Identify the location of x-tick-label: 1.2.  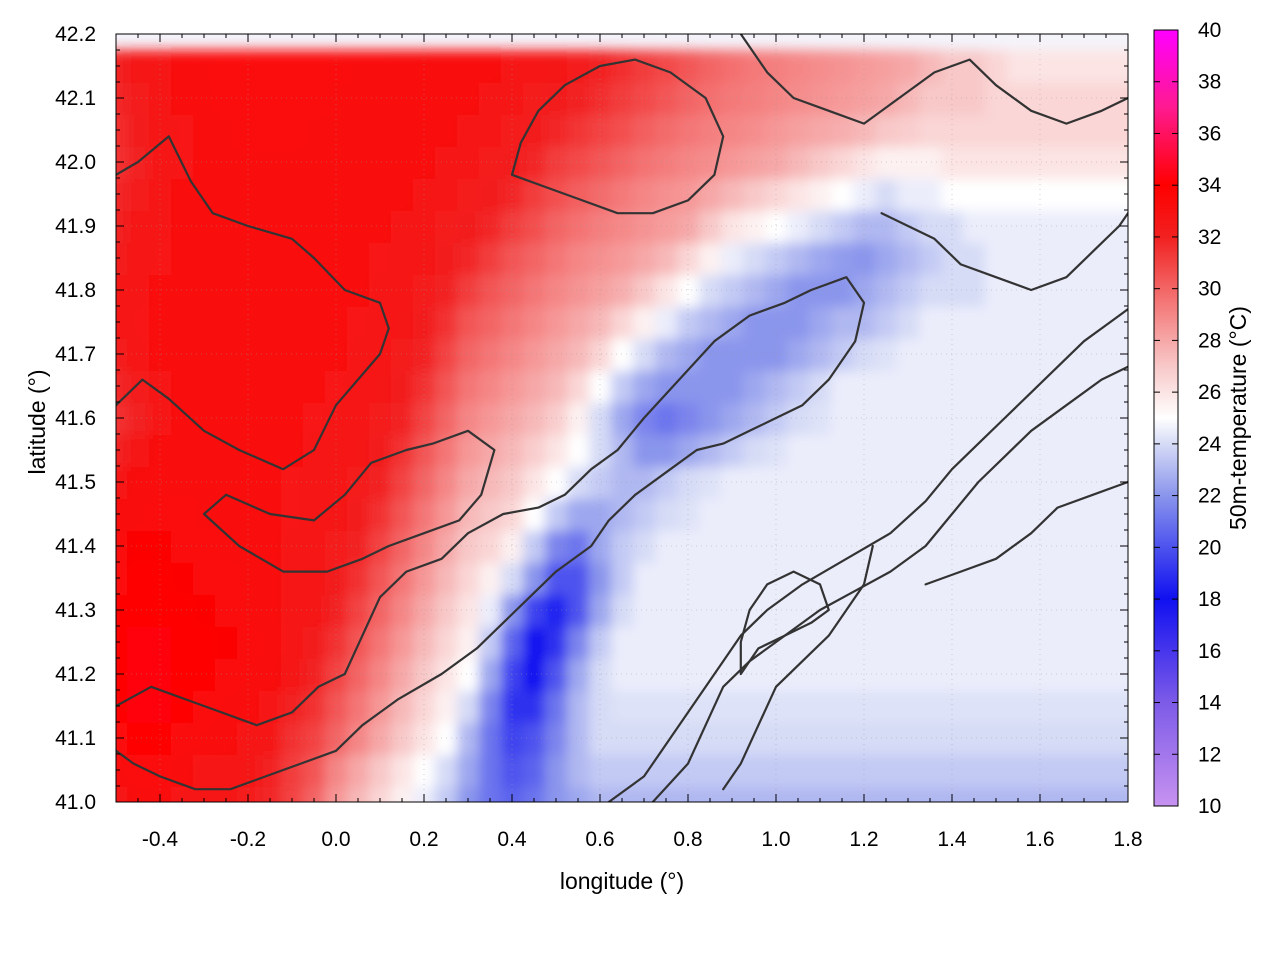
(863, 839).